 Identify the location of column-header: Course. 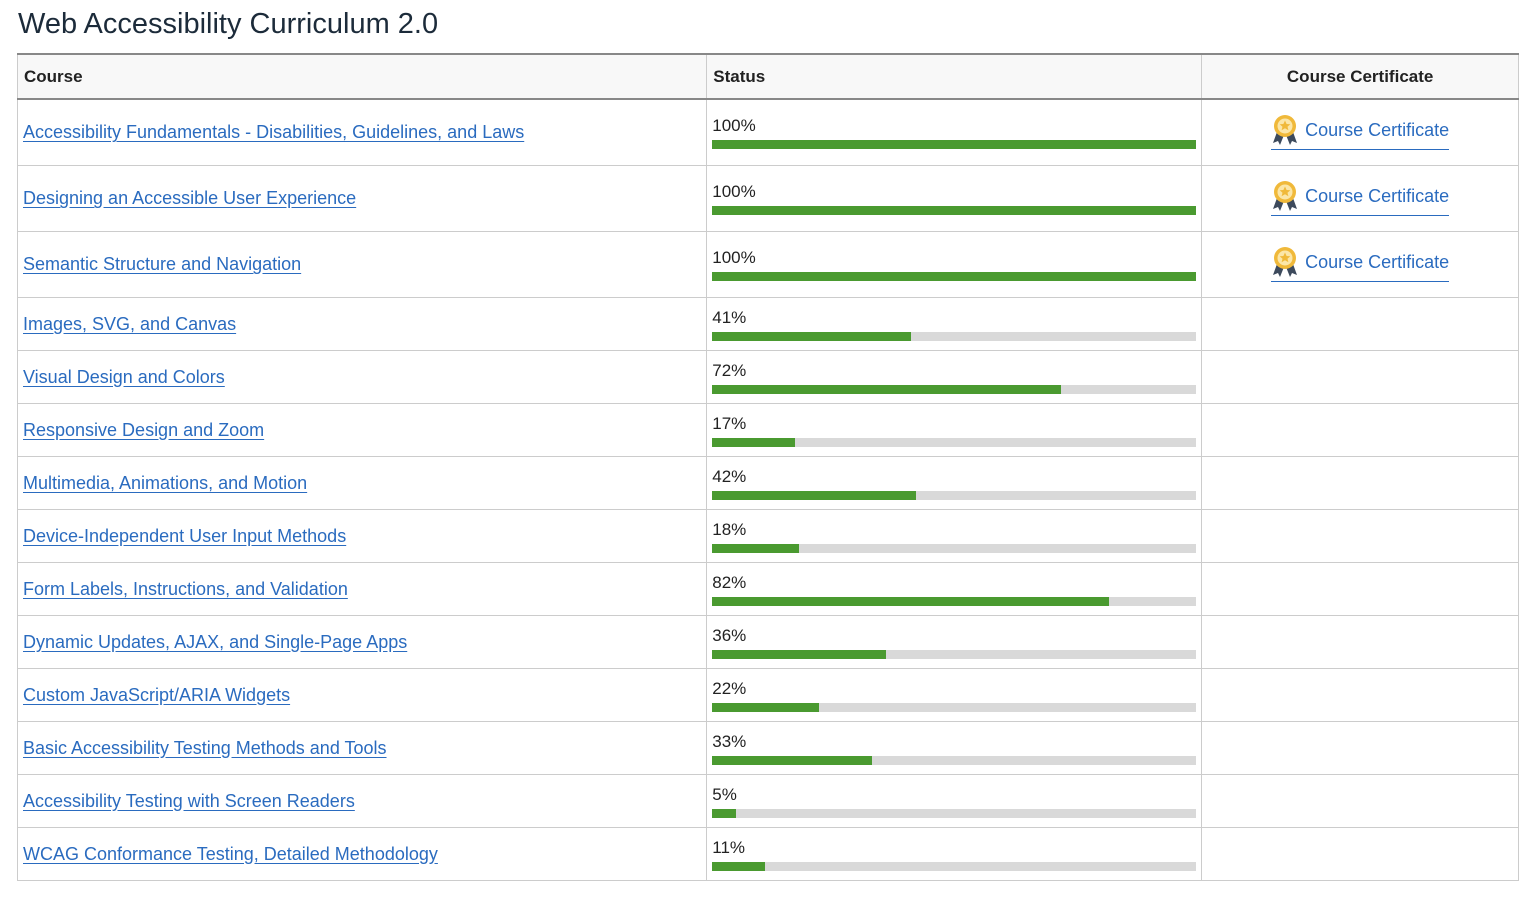
(362, 77).